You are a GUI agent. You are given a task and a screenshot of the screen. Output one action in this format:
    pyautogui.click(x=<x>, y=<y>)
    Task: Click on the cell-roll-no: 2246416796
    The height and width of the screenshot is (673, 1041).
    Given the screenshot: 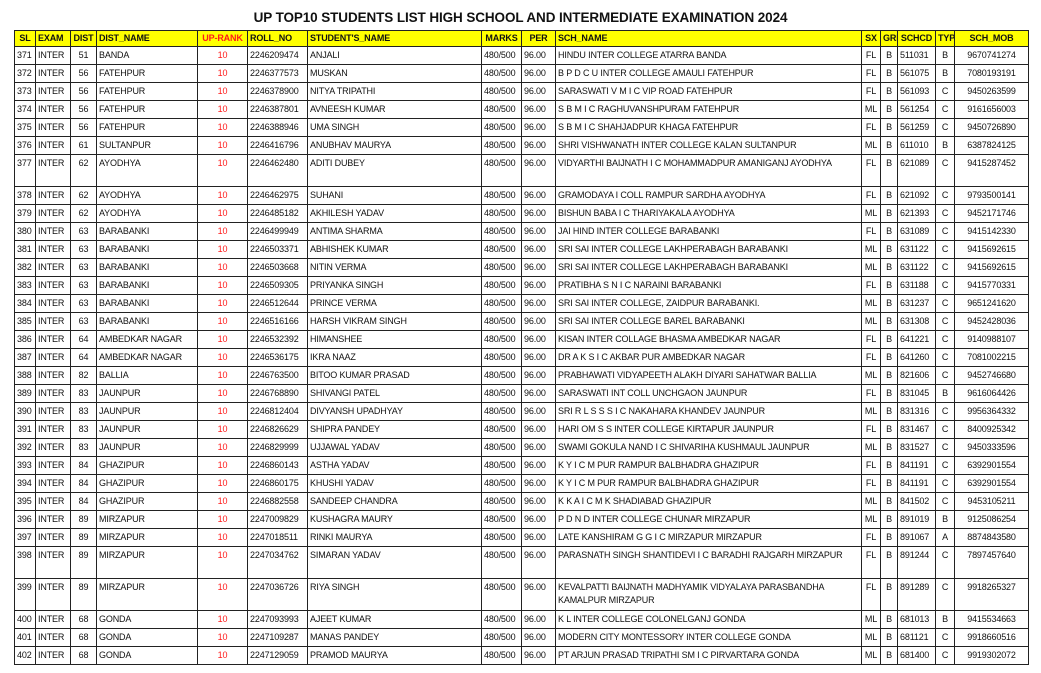 What is the action you would take?
    pyautogui.click(x=277, y=145)
    